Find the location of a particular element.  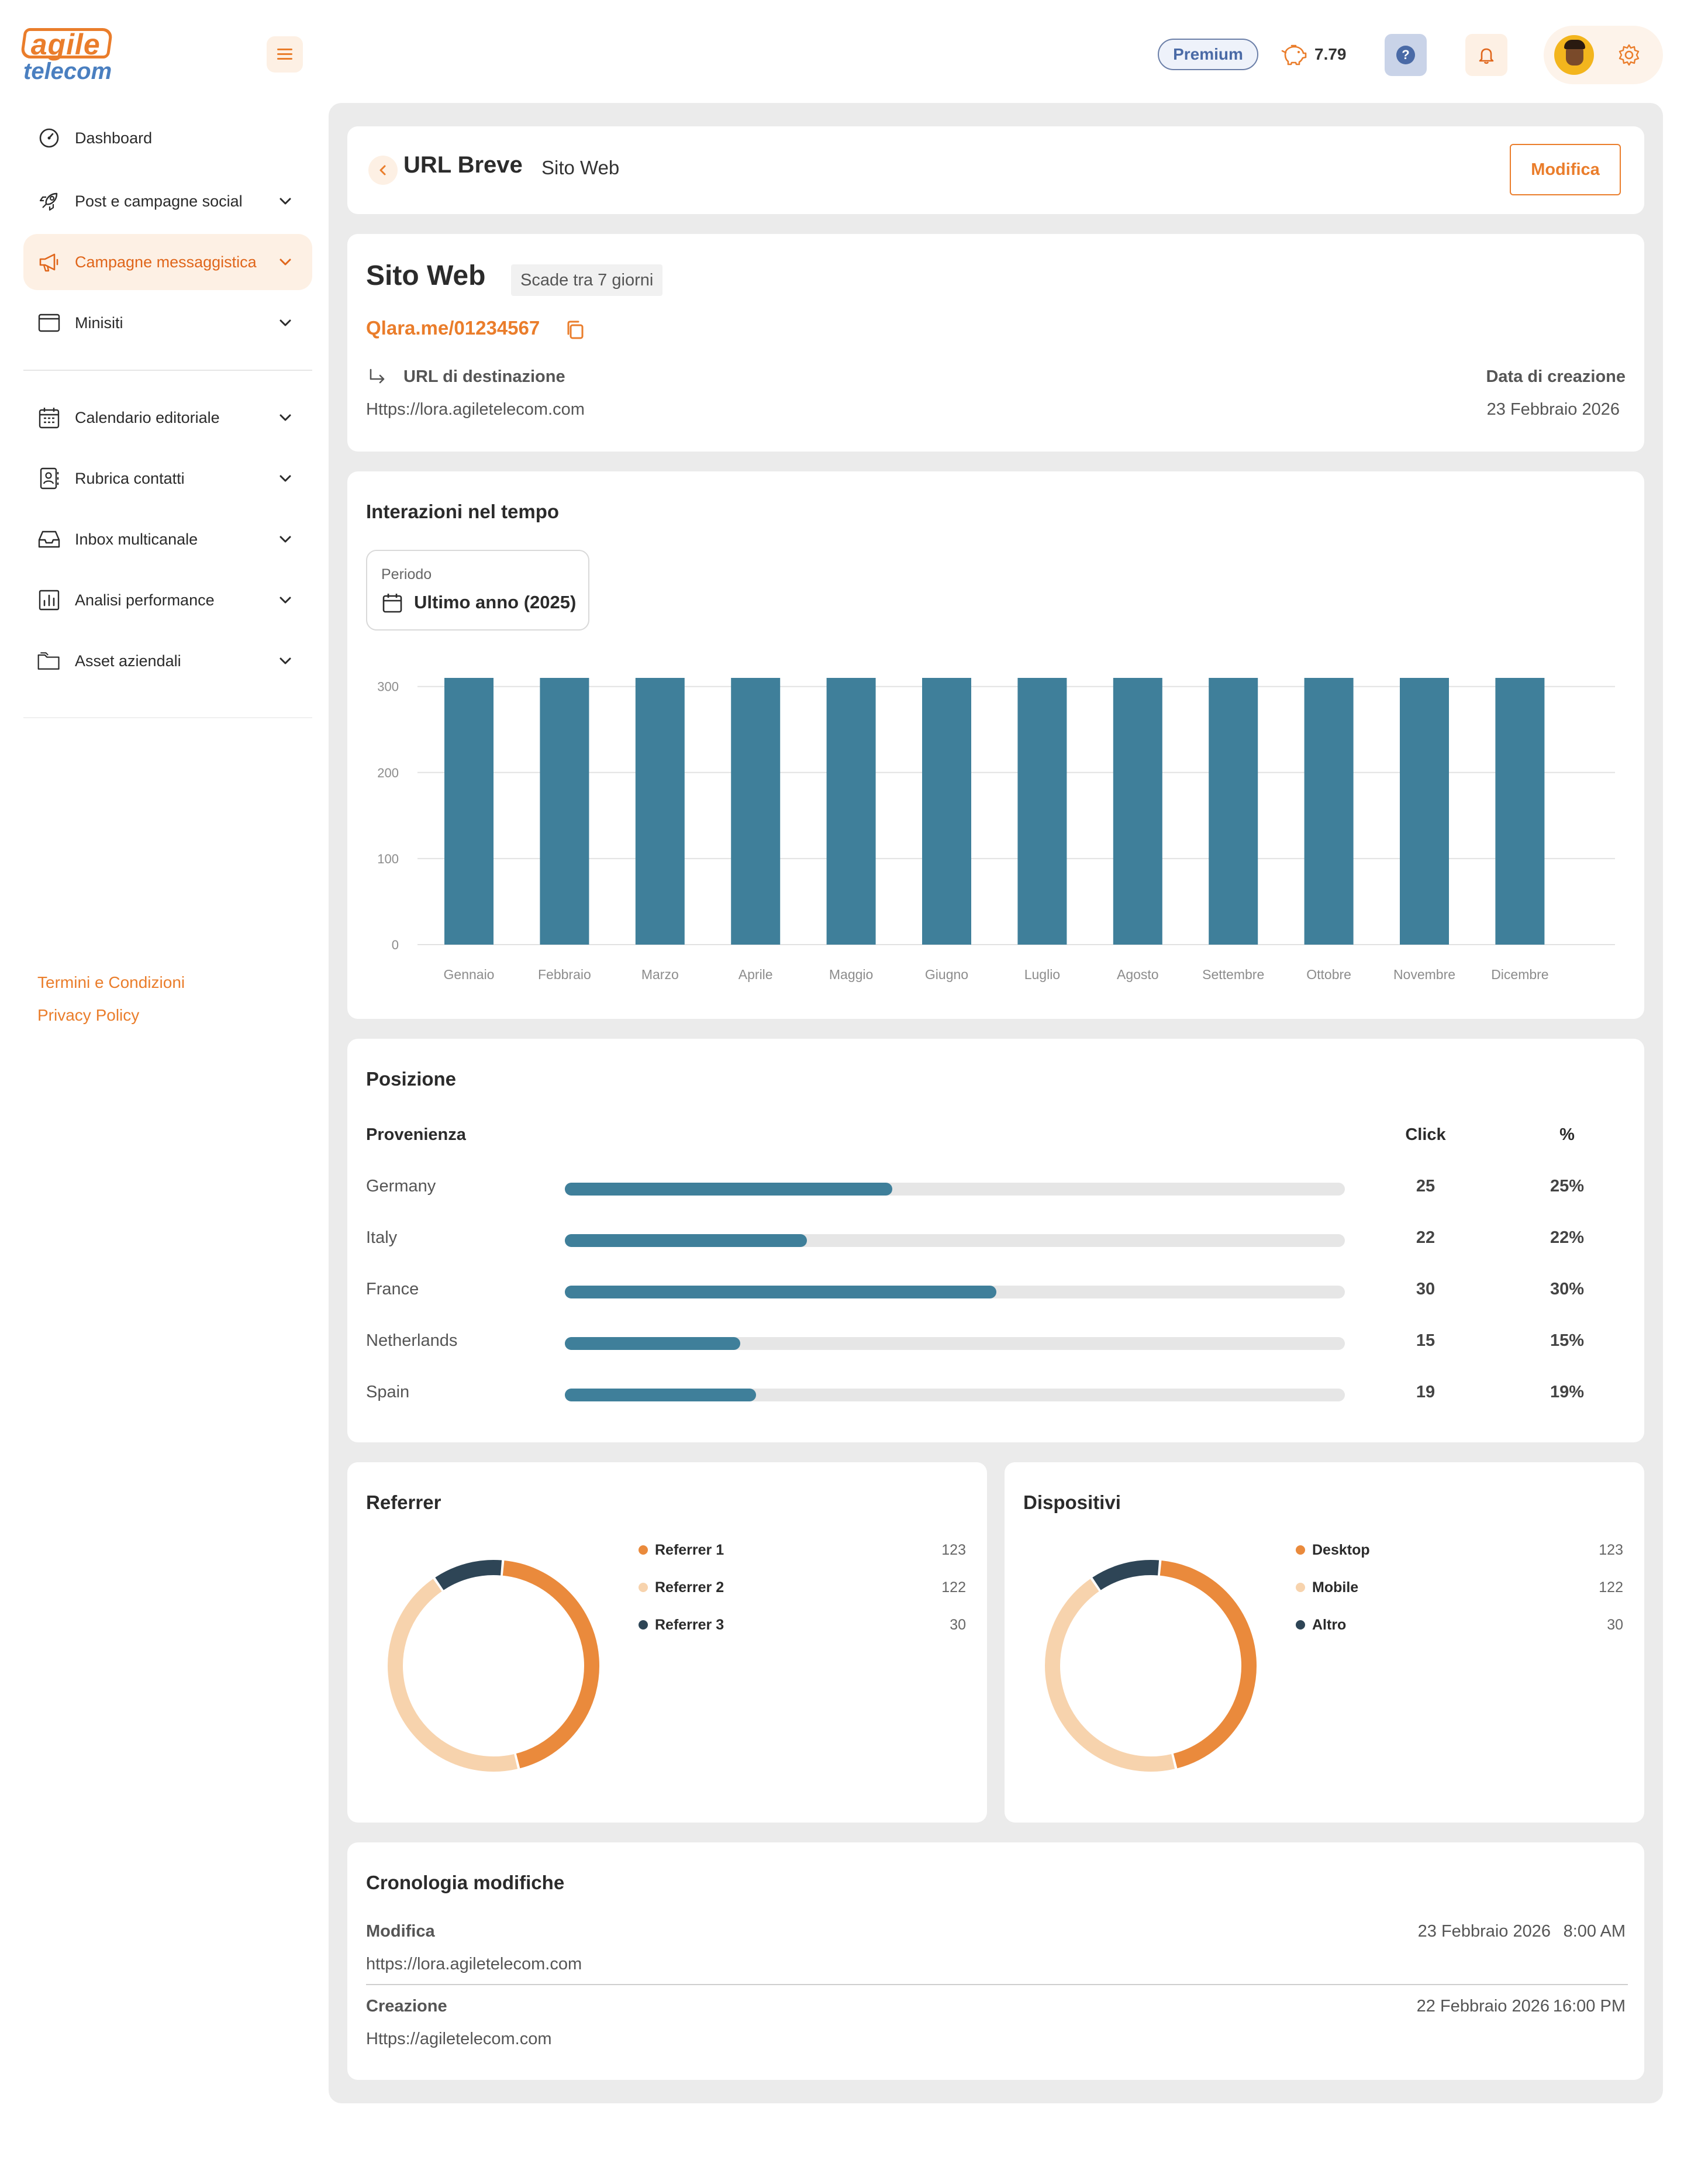

x-tick-label: Luglio is located at coordinates (1042, 975).